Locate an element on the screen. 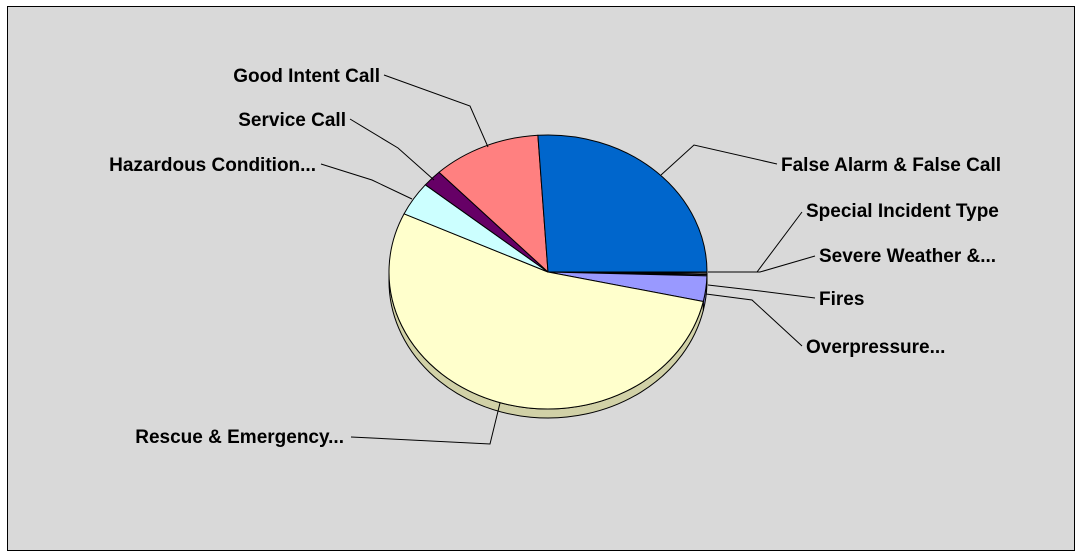 This screenshot has width=1079, height=551. leader-line-service-call is located at coordinates (392, 149).